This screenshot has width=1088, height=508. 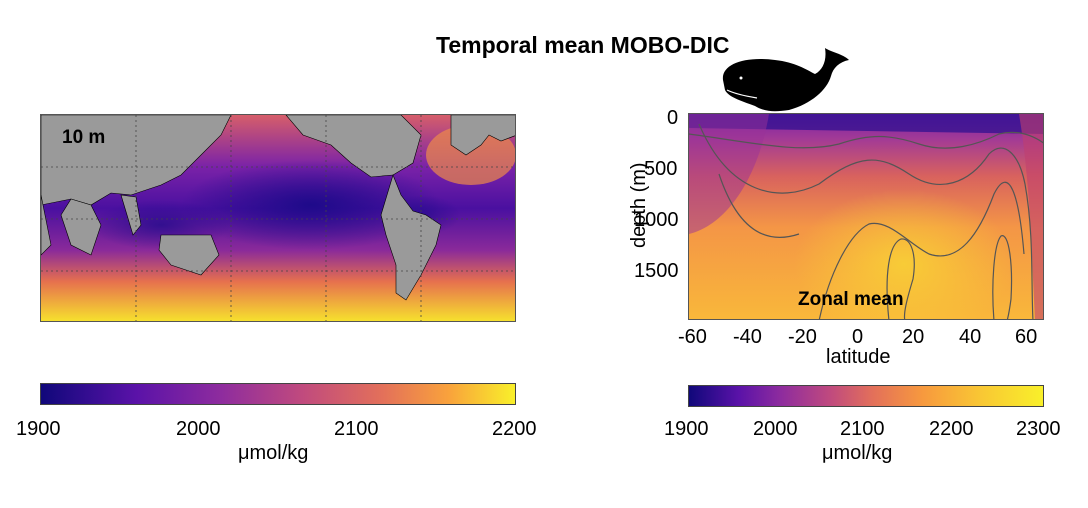 What do you see at coordinates (656, 220) in the screenshot?
I see `y-tick-label: 1000` at bounding box center [656, 220].